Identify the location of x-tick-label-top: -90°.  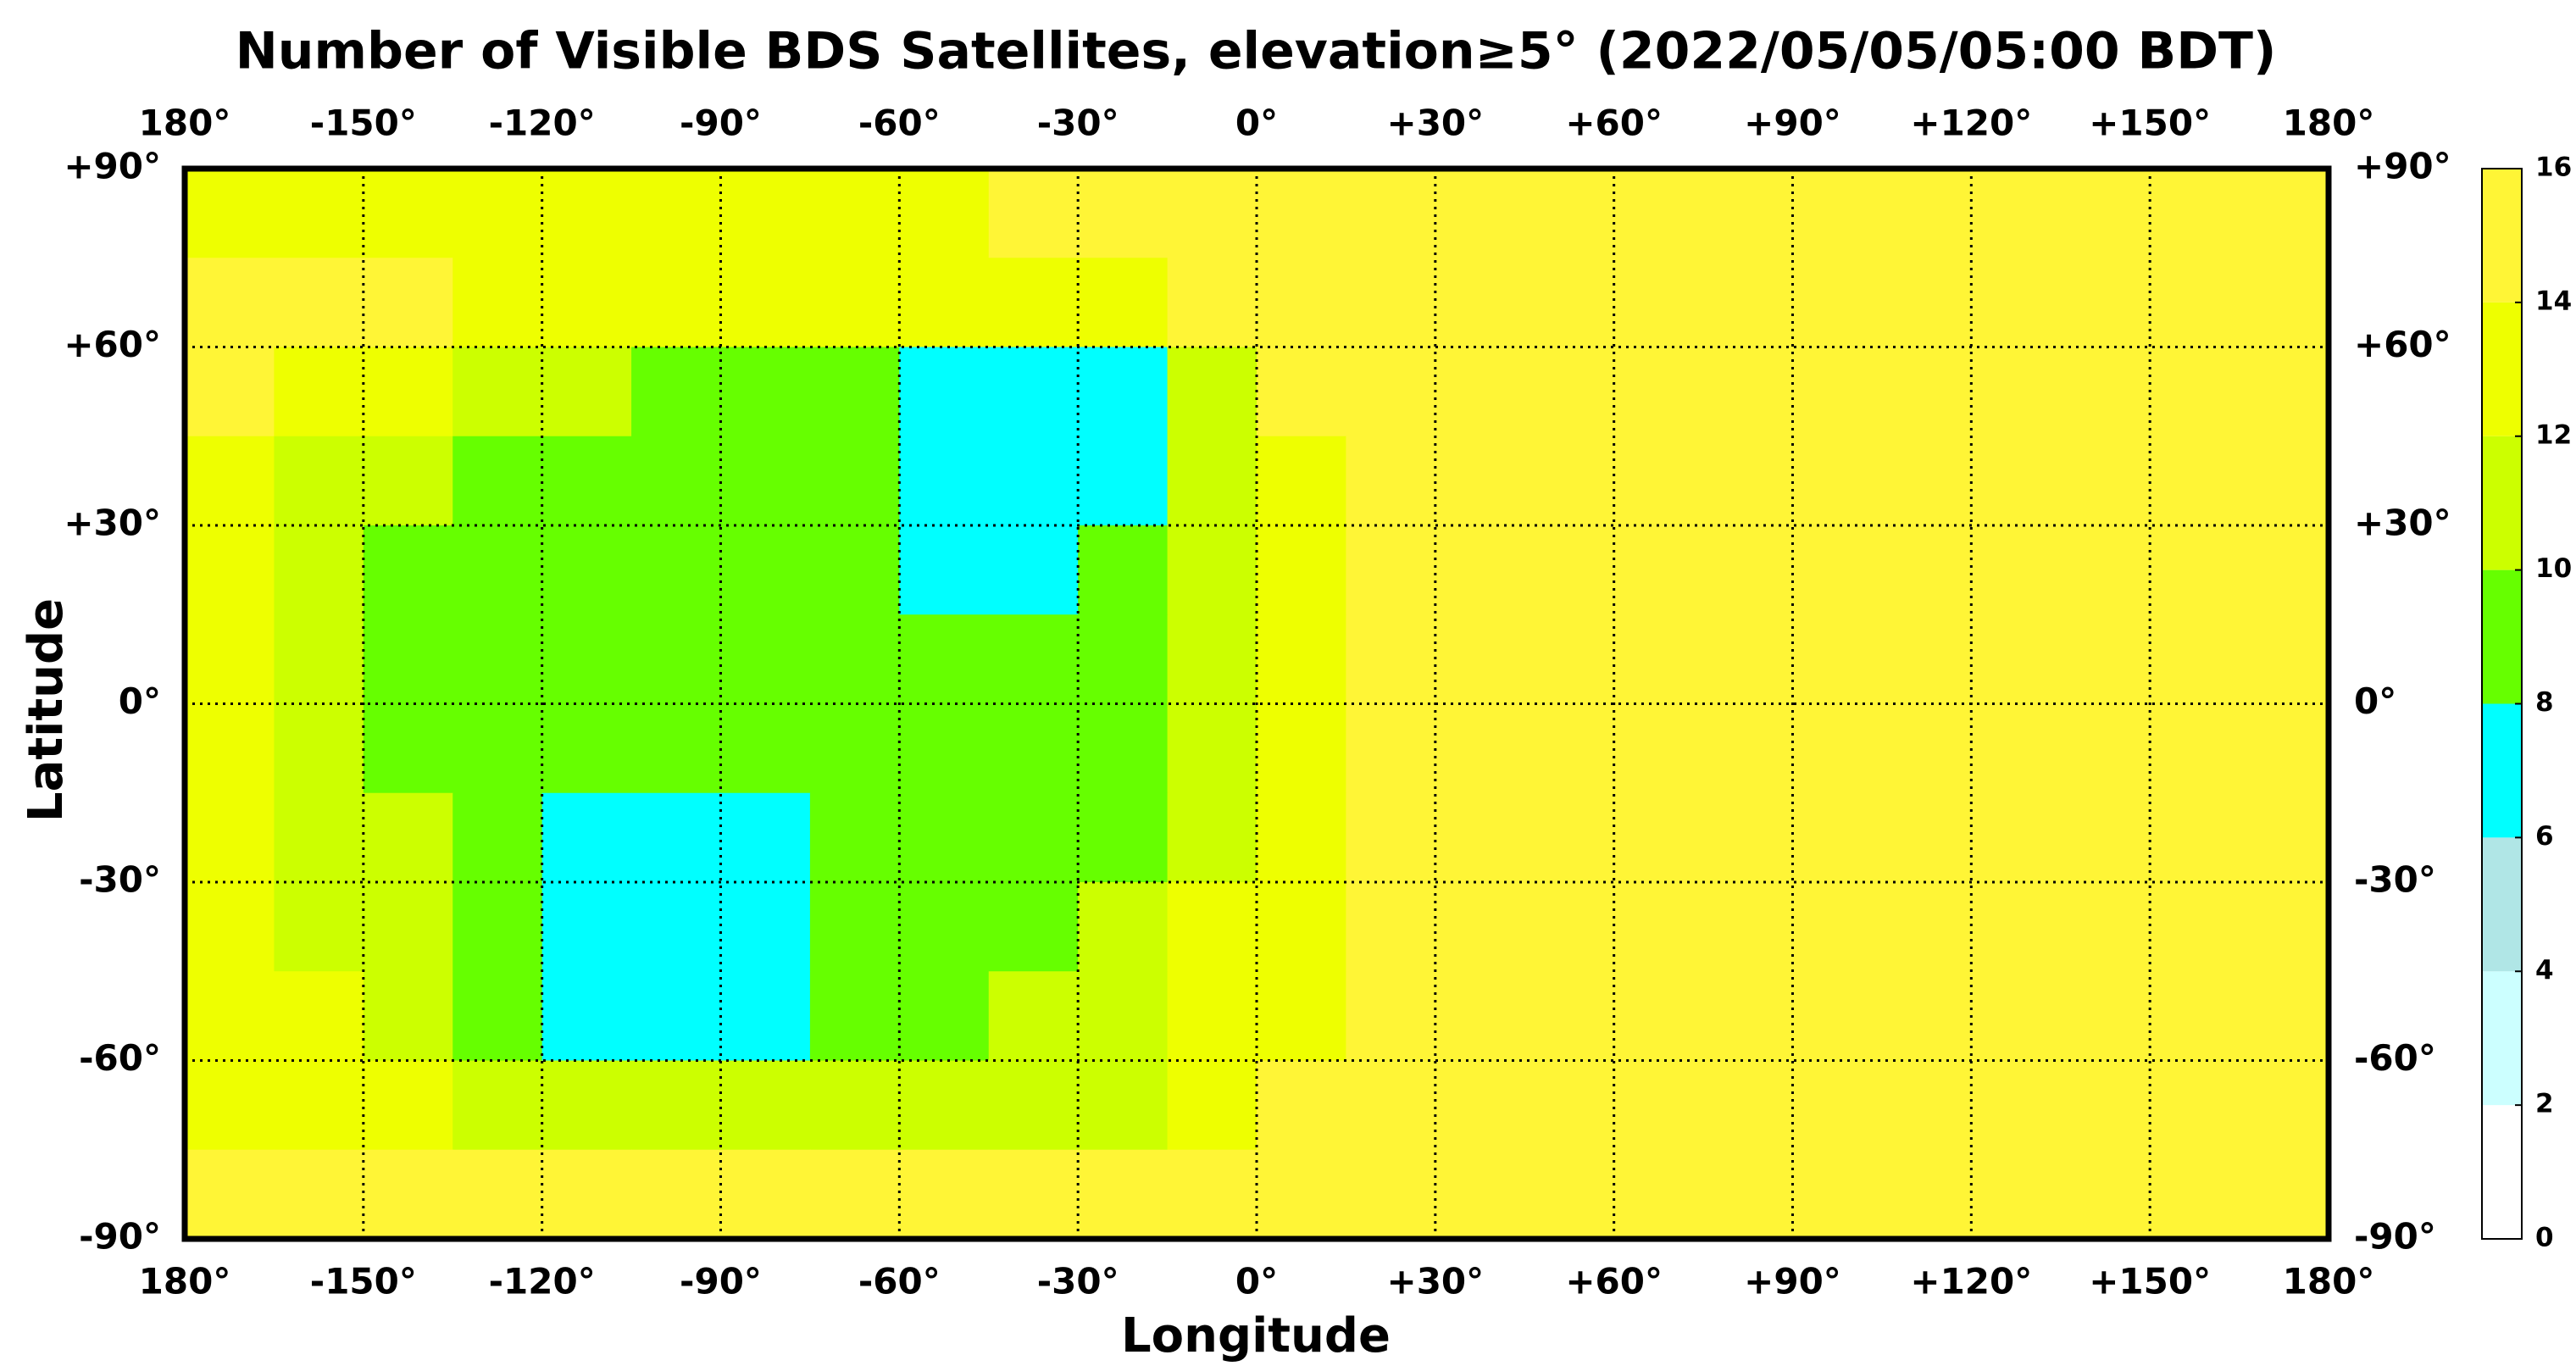
(721, 123).